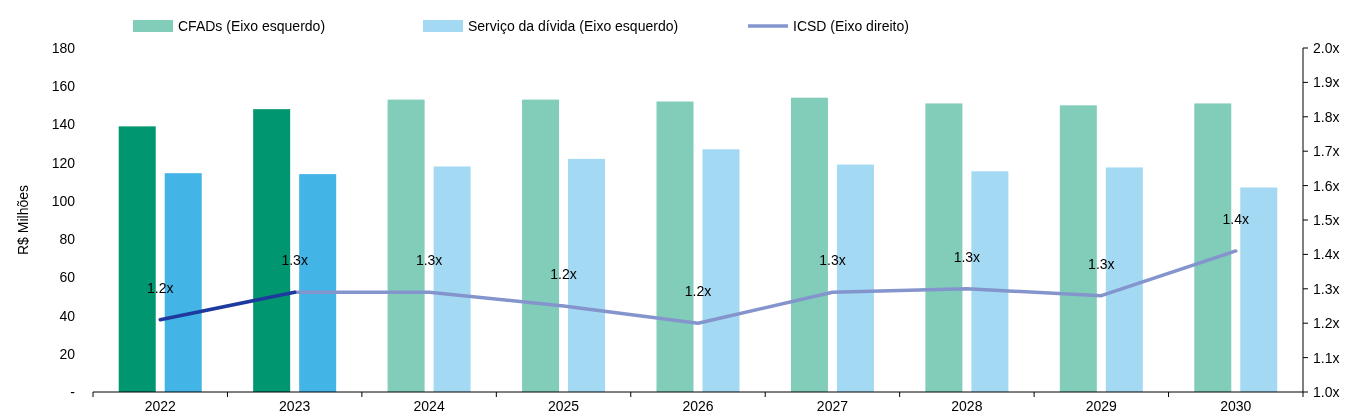 Image resolution: width=1359 pixels, height=418 pixels. I want to click on y-axis-title: R$ Milhões, so click(23, 220).